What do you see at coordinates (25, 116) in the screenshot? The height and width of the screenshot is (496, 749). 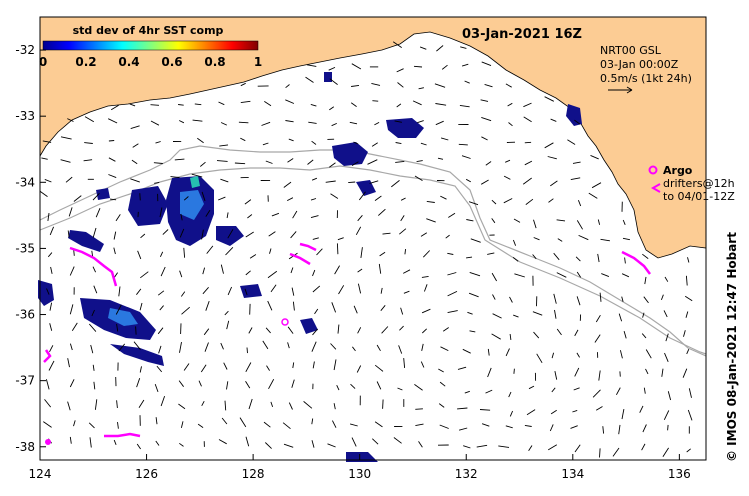 I see `y-tick-label: -33` at bounding box center [25, 116].